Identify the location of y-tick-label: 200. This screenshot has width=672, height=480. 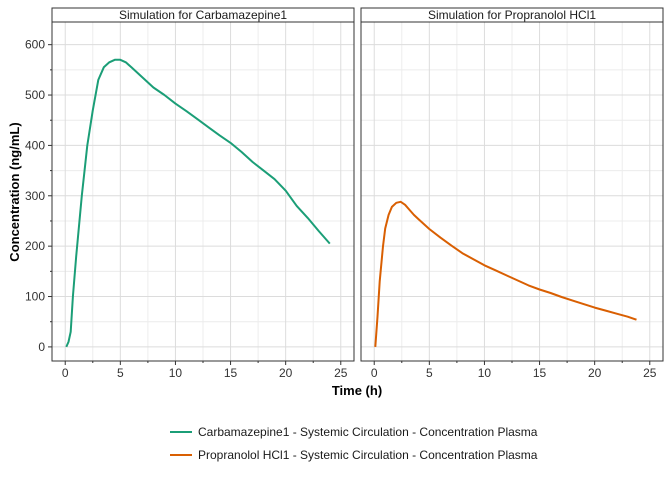
(35, 246).